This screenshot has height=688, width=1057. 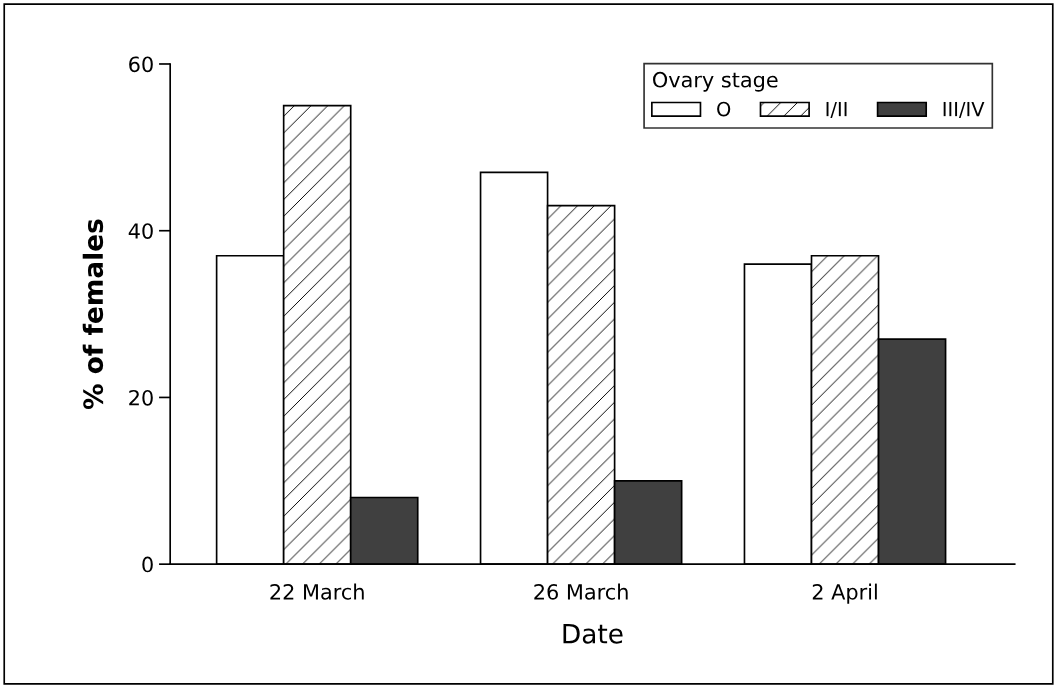 What do you see at coordinates (836, 109) in the screenshot?
I see `legend-label: I/II` at bounding box center [836, 109].